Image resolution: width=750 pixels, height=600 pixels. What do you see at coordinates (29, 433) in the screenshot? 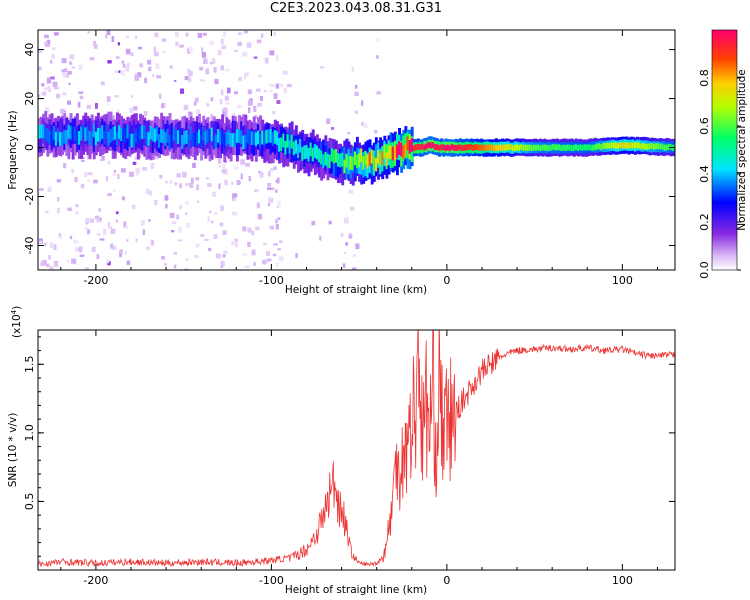
I see `snr-y-tick-label: 1.0` at bounding box center [29, 433].